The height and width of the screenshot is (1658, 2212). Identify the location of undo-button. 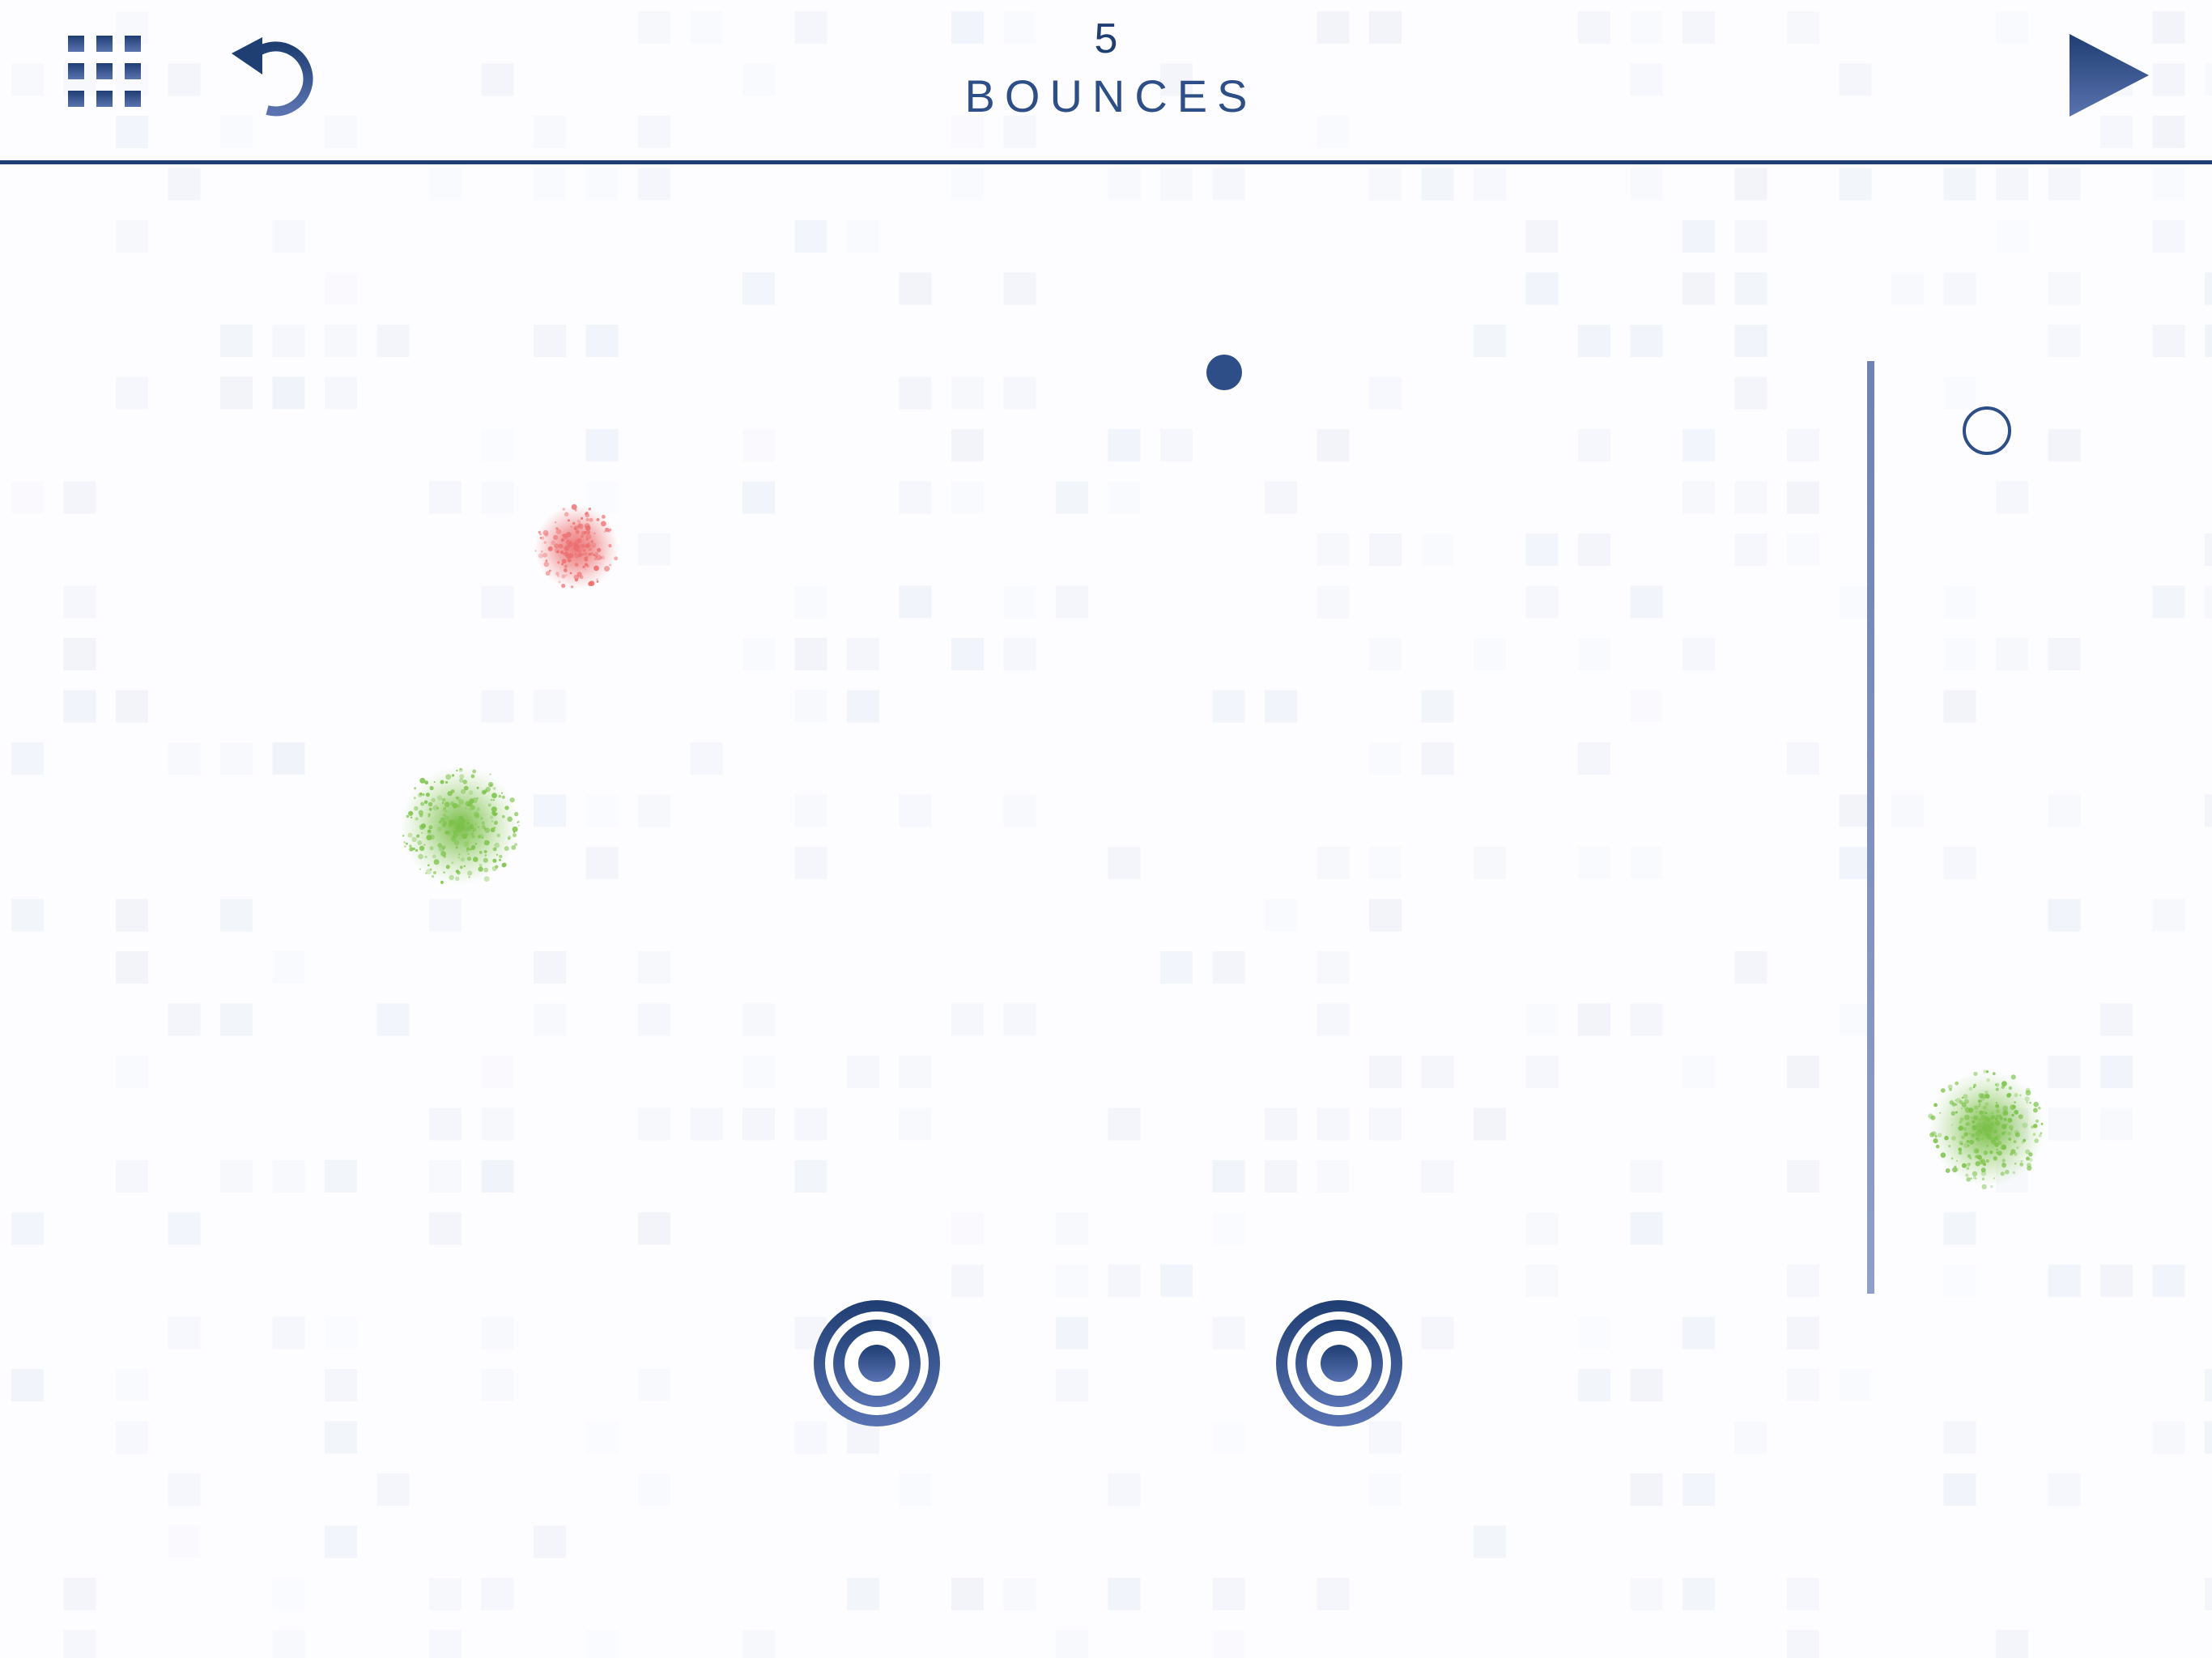
(270, 73).